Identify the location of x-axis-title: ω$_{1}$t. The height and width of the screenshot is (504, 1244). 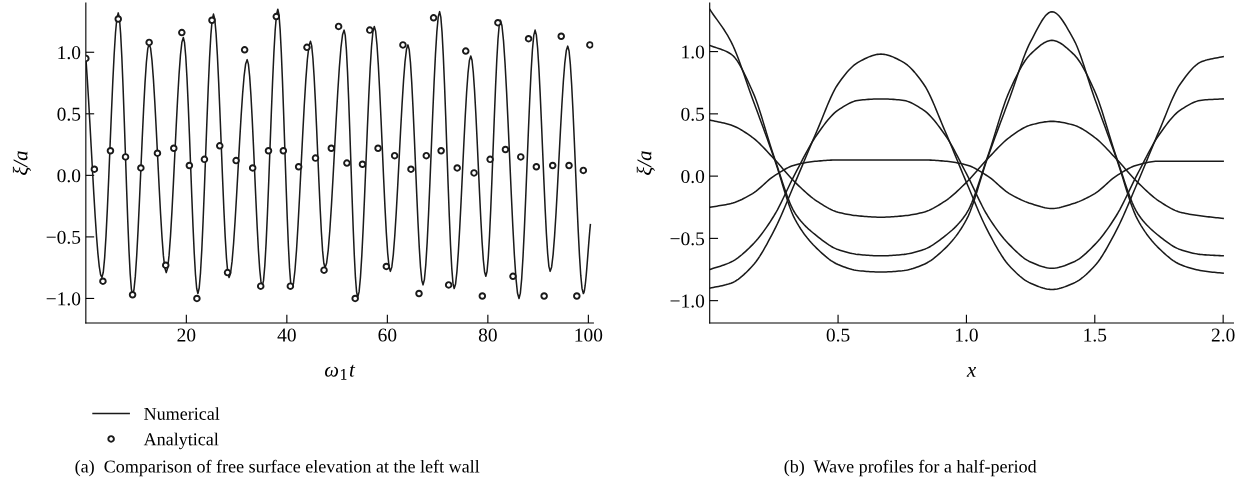
(340, 372).